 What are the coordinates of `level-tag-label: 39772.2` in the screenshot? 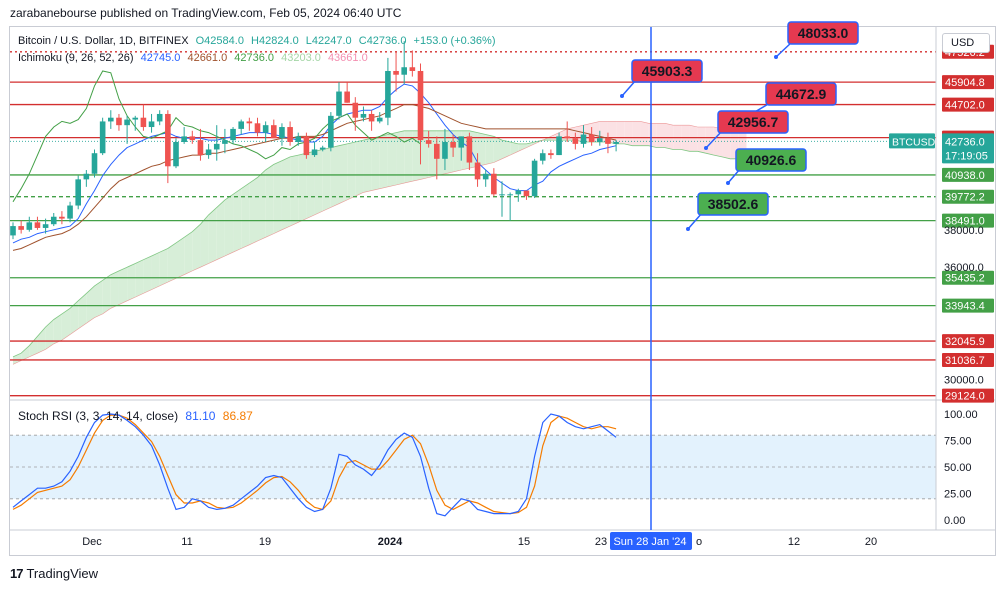 It's located at (965, 198).